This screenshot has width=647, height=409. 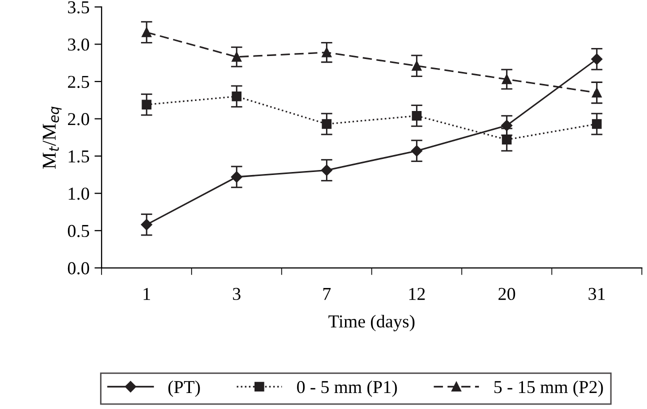 I want to click on y-tick-label: 0.0, so click(x=79, y=268).